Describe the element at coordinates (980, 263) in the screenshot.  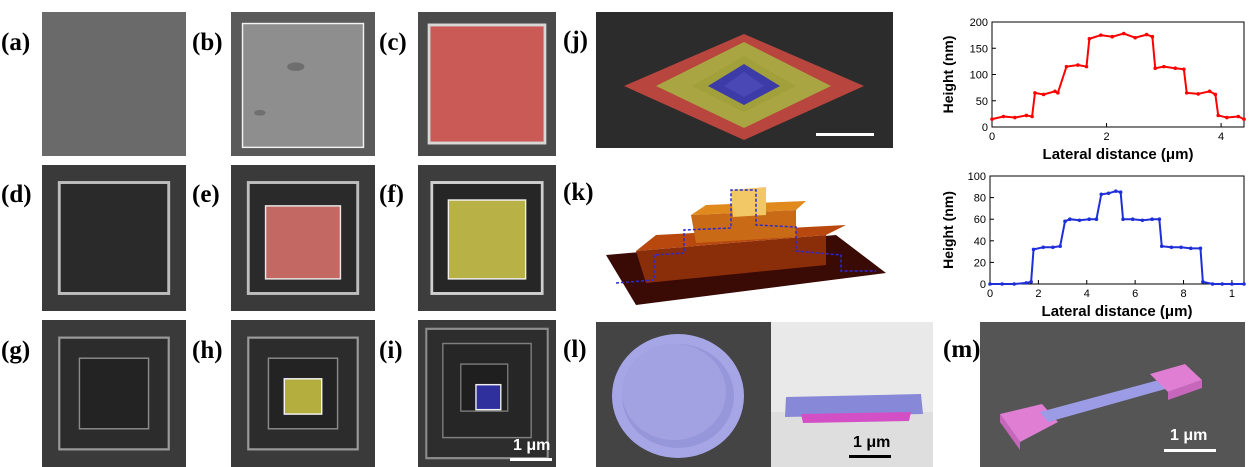
I see `y-tick-label: 20` at that location.